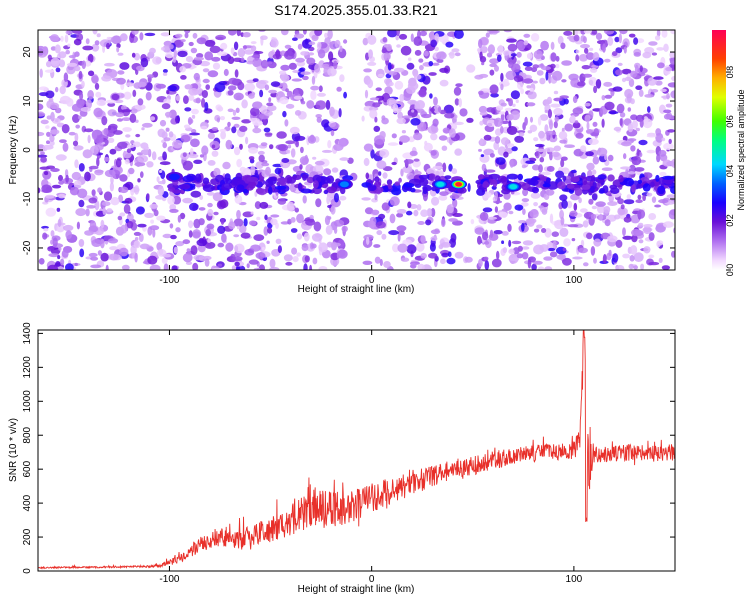 This screenshot has height=600, width=750. I want to click on snr-xlabel: Height of straight line (km), so click(356, 589).